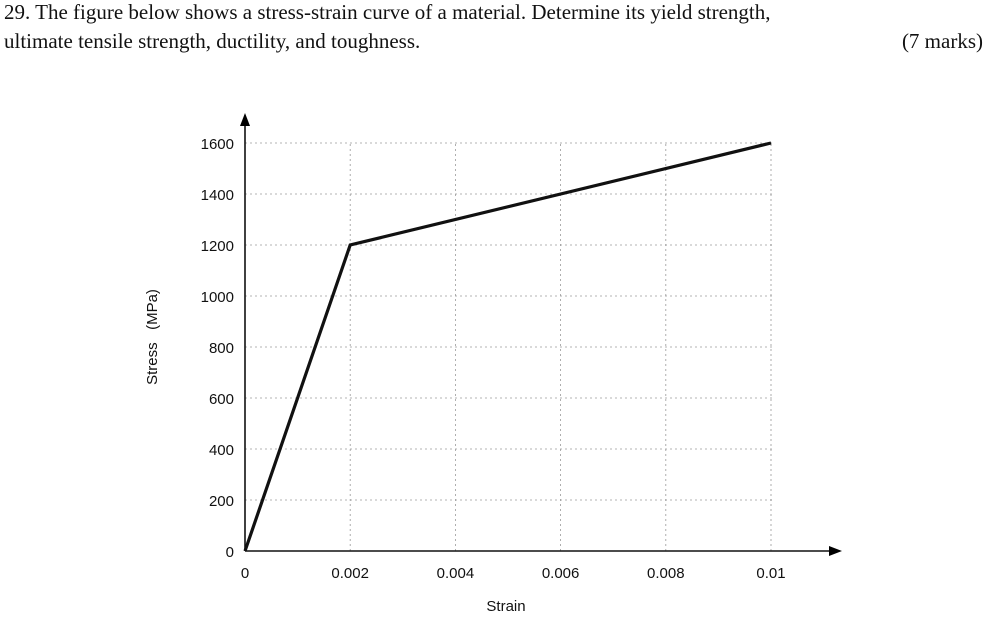 The image size is (991, 618). I want to click on y-tick-label: 1200, so click(217, 246).